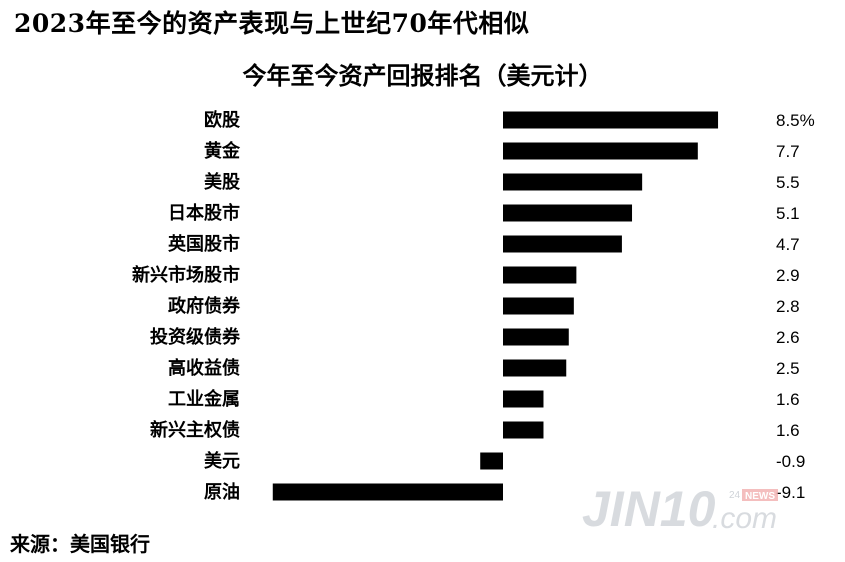  What do you see at coordinates (195, 337) in the screenshot?
I see `category-label: 投资级债券` at bounding box center [195, 337].